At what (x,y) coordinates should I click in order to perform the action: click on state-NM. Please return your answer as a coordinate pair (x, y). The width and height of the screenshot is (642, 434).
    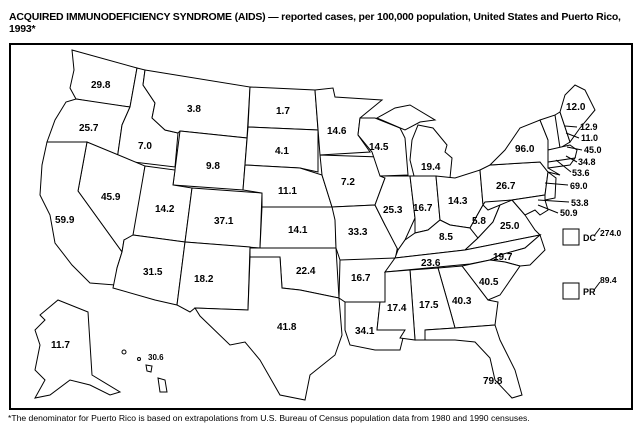
    Looking at the image, I should click on (213, 277).